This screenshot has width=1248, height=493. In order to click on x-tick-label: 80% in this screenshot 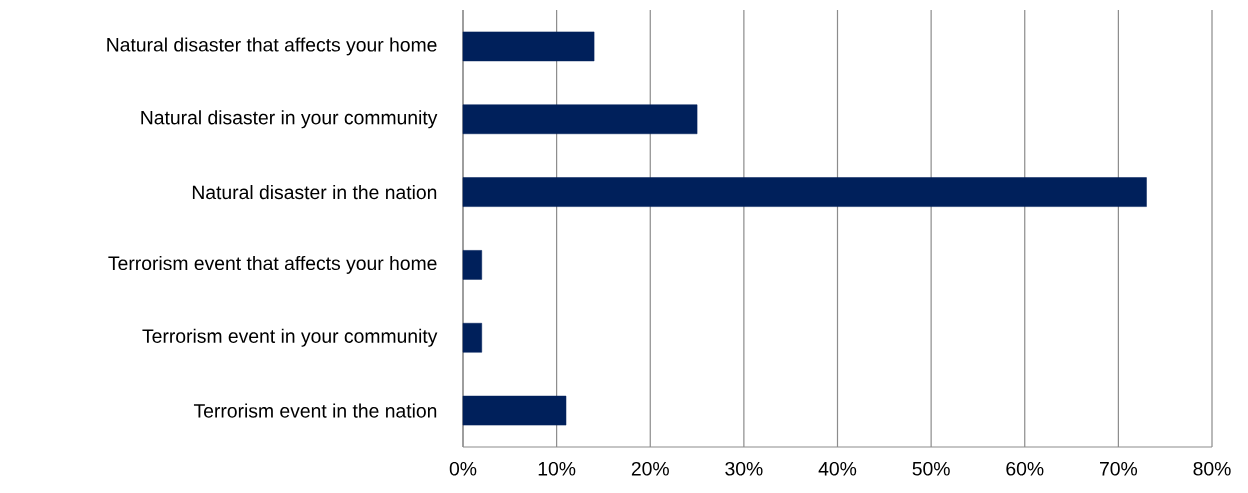, I will do `click(1212, 468)`.